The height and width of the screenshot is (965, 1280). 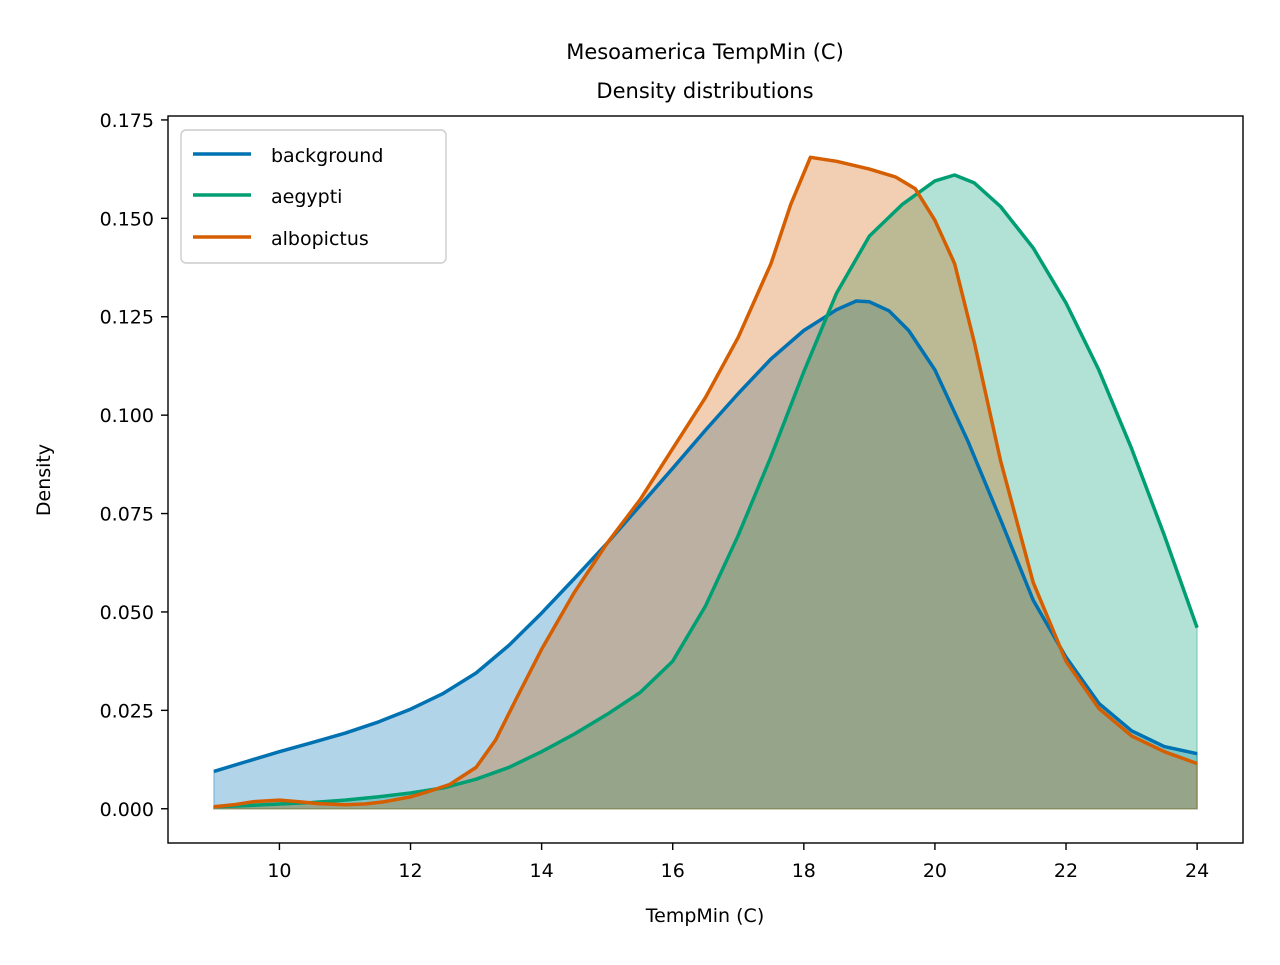 What do you see at coordinates (127, 219) in the screenshot?
I see `y-tick-label: 0.150` at bounding box center [127, 219].